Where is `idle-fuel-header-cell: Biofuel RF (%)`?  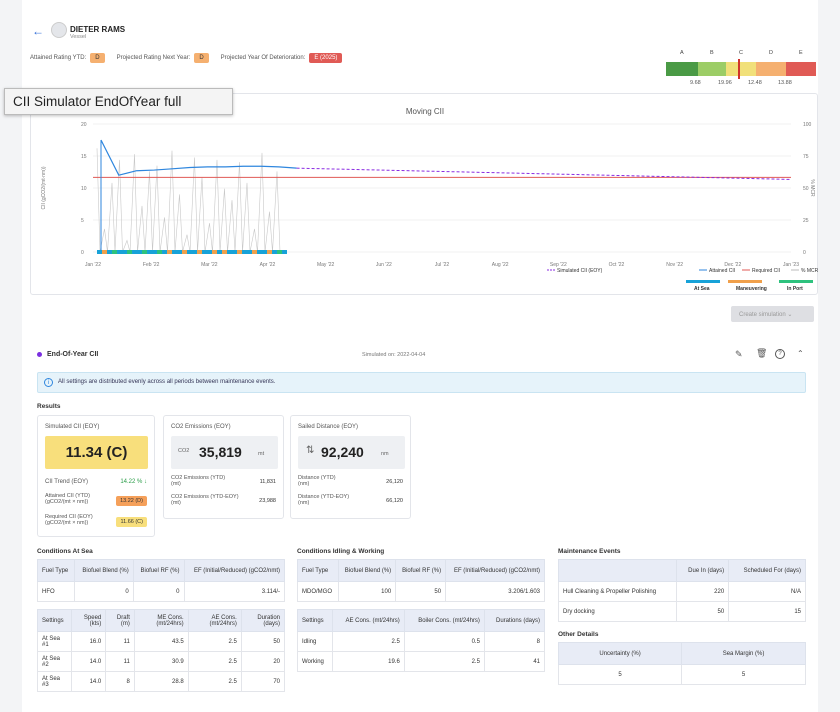 idle-fuel-header-cell: Biofuel RF (%) is located at coordinates (421, 570).